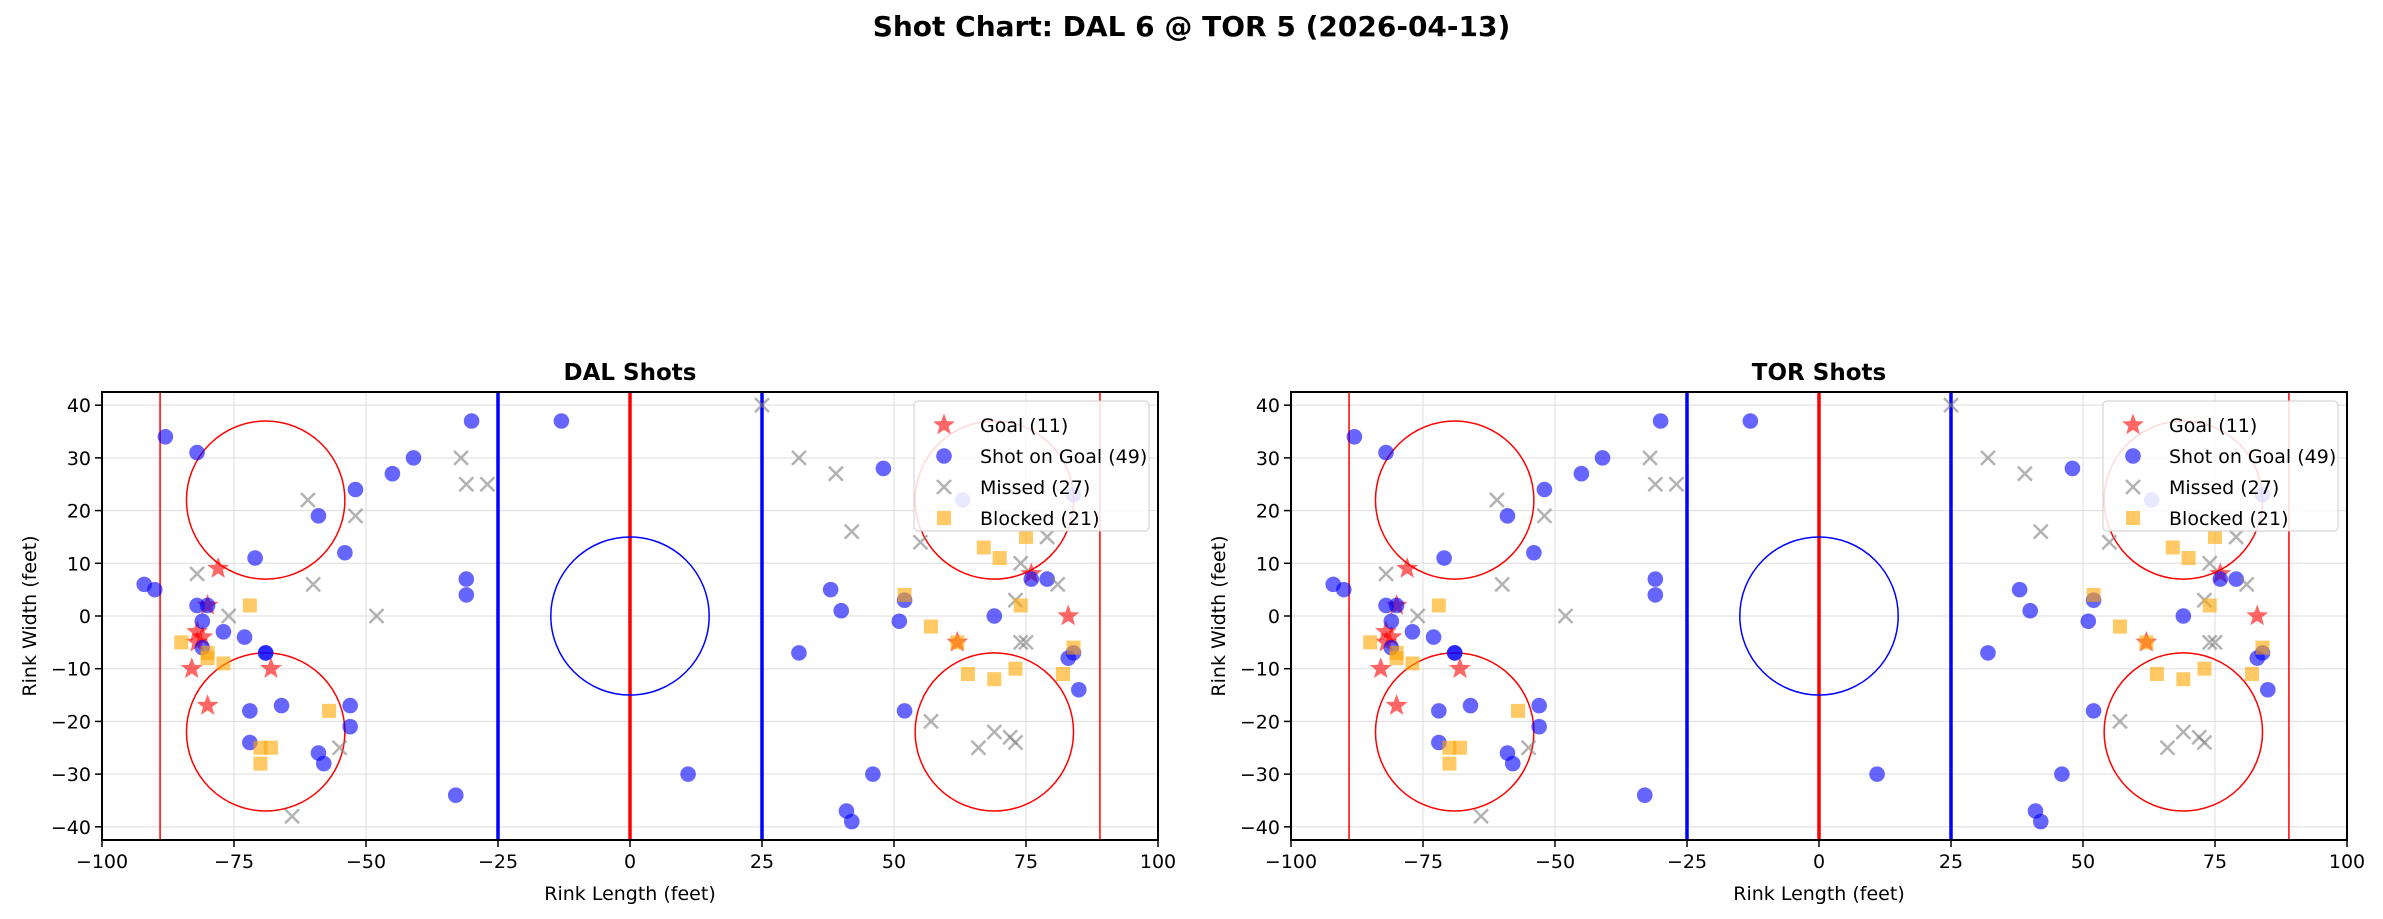  I want to click on chart-2-y-tick-label: 40, so click(1268, 406).